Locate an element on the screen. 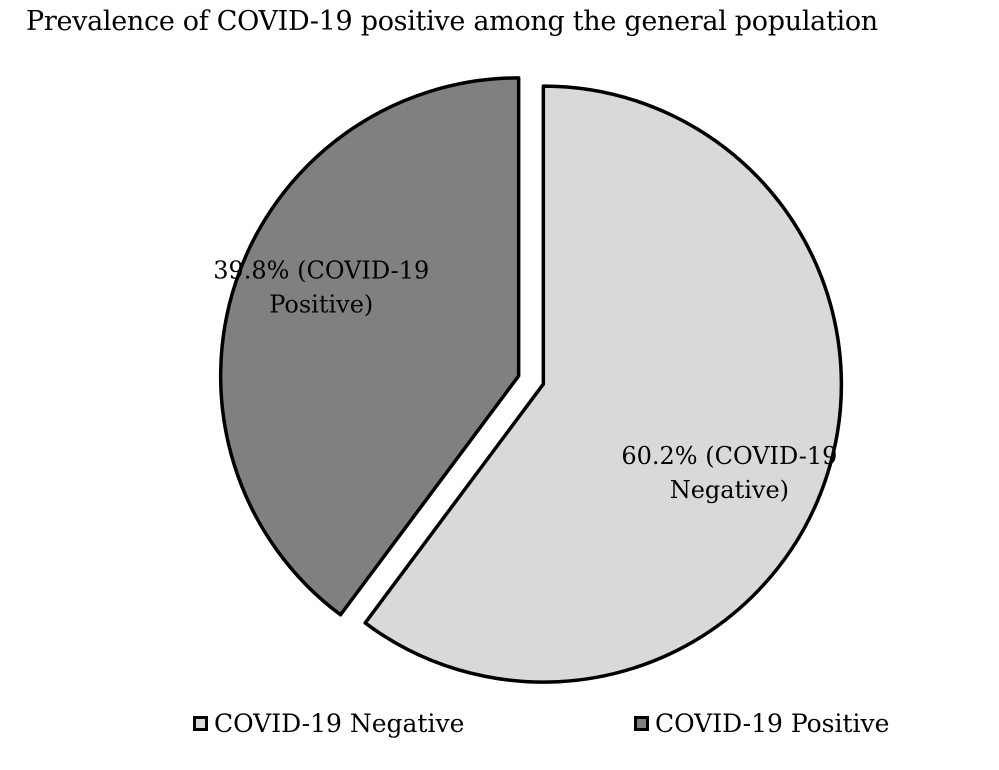 The width and height of the screenshot is (999, 770). slice-label-line: Negative) is located at coordinates (729, 490).